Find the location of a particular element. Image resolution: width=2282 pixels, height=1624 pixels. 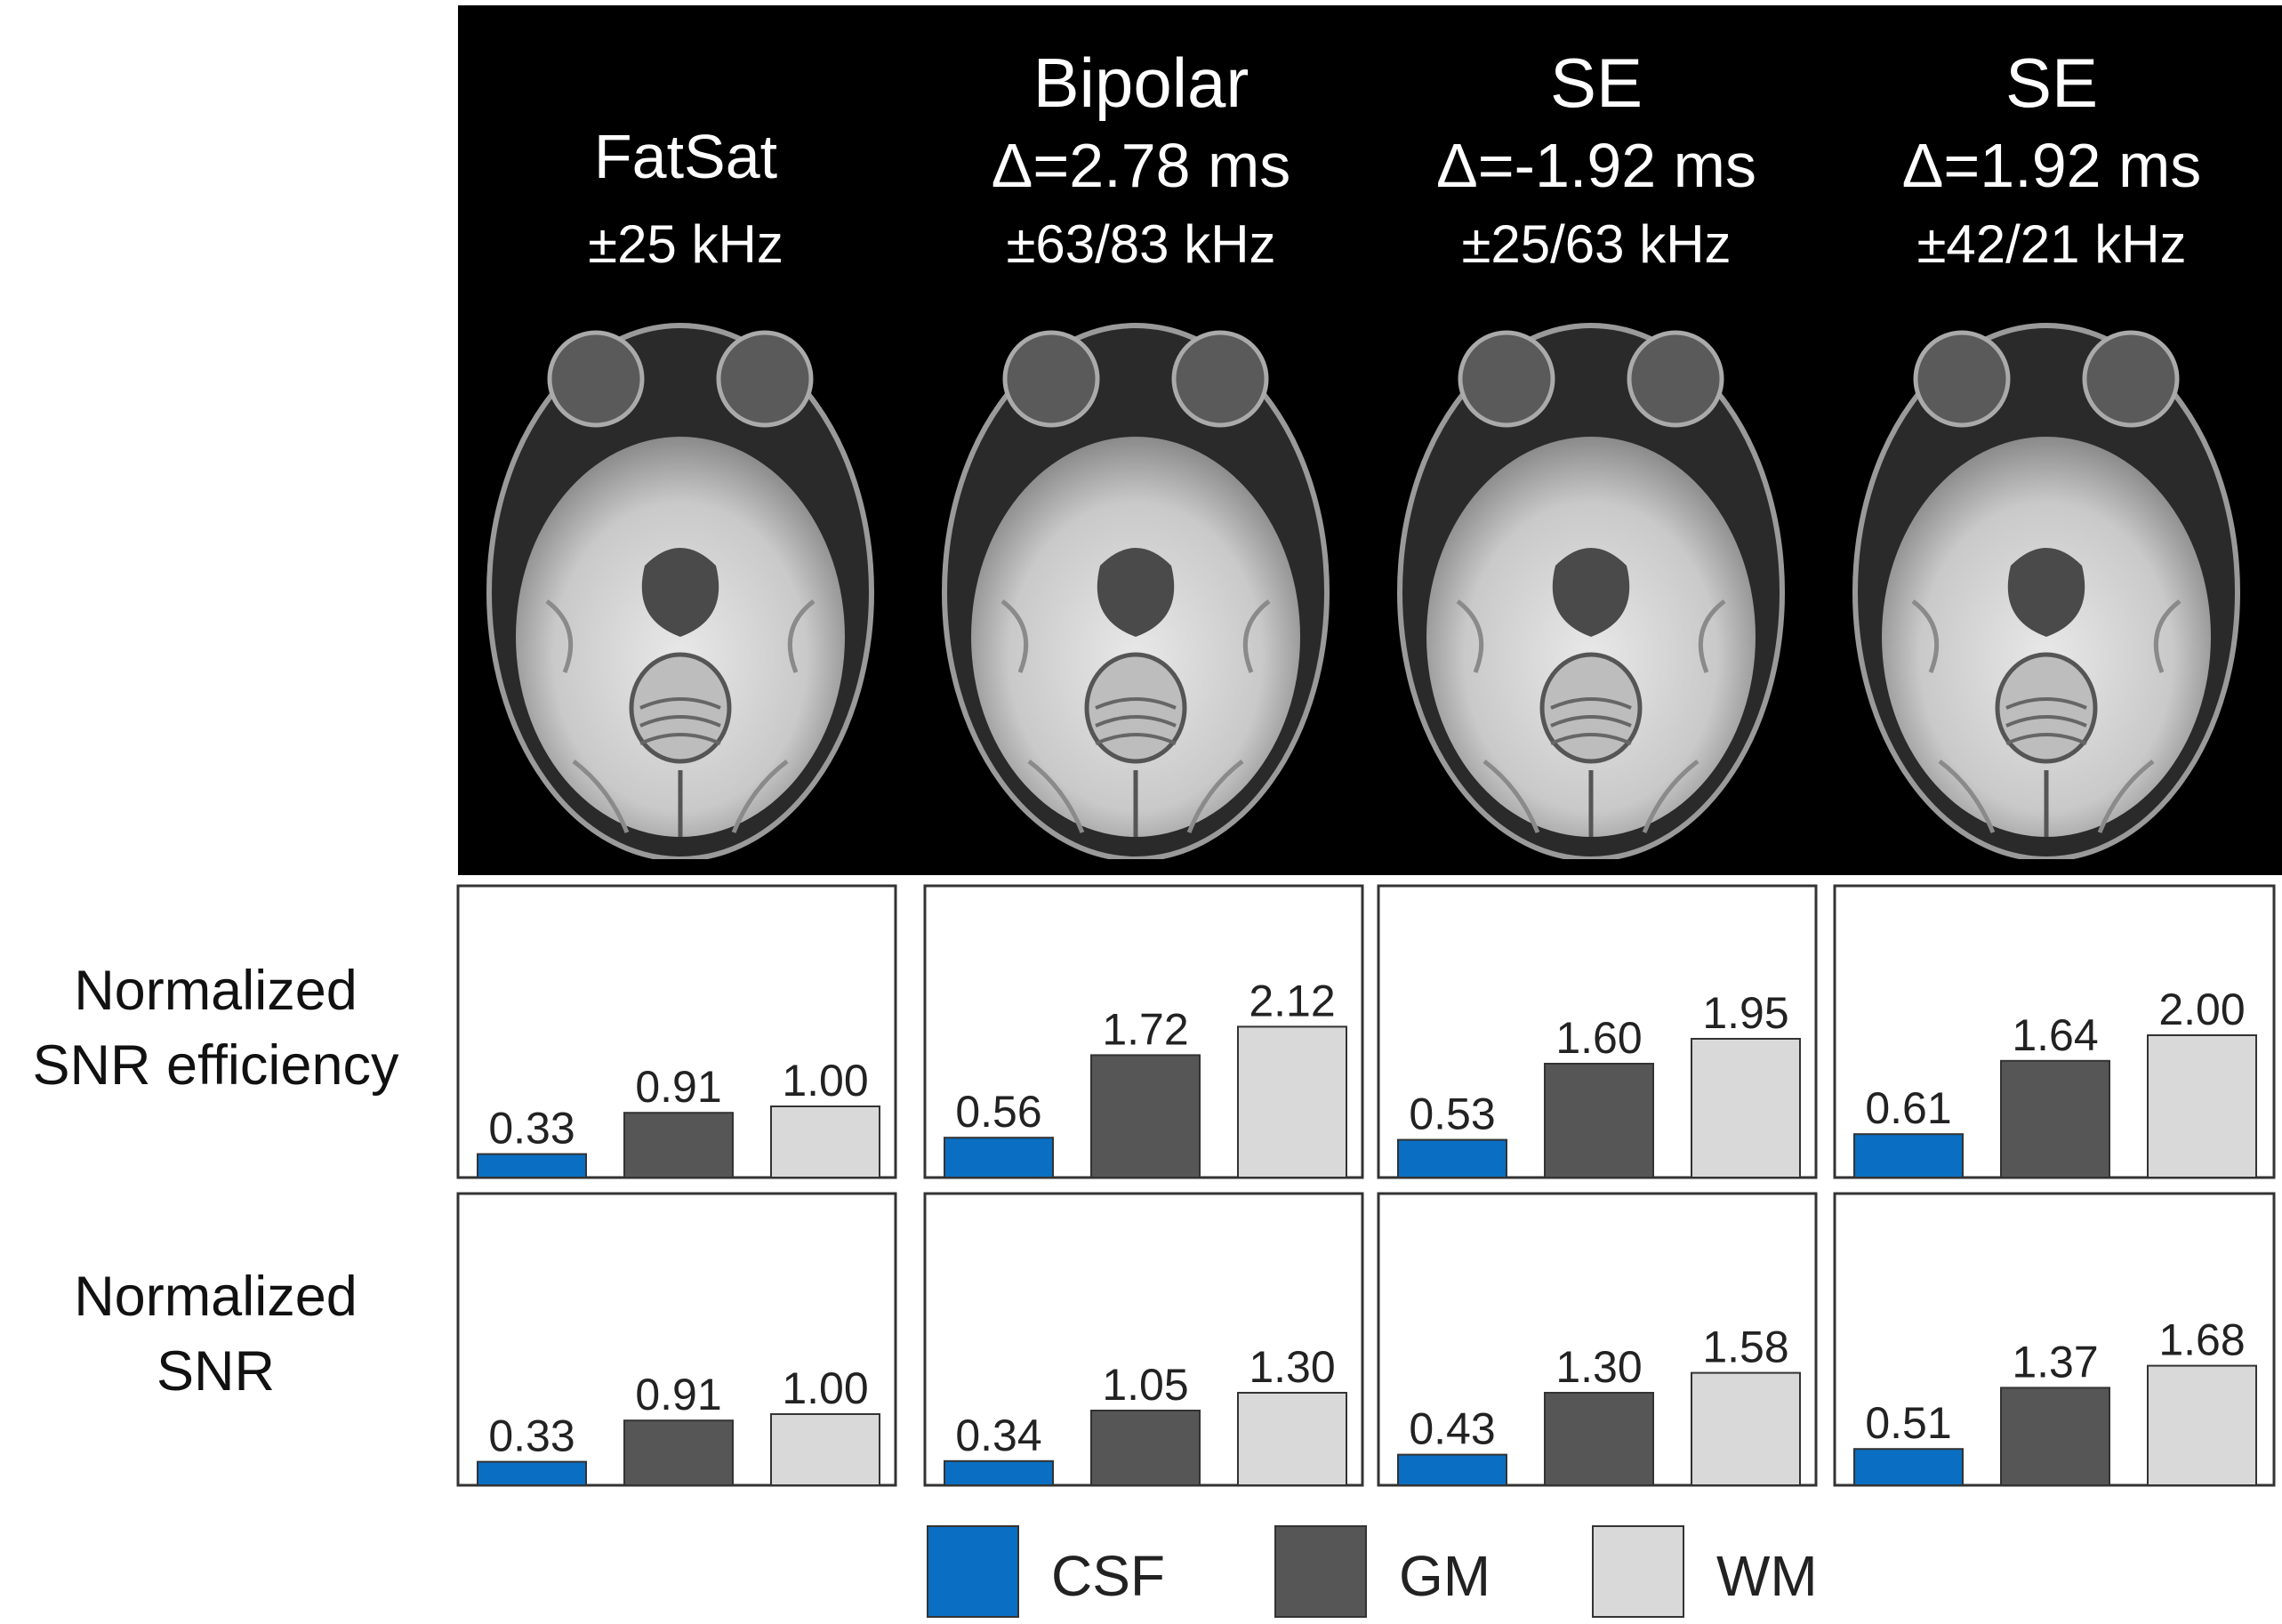

column-title-line2: Δ=-1.92 ms is located at coordinates (1596, 165).